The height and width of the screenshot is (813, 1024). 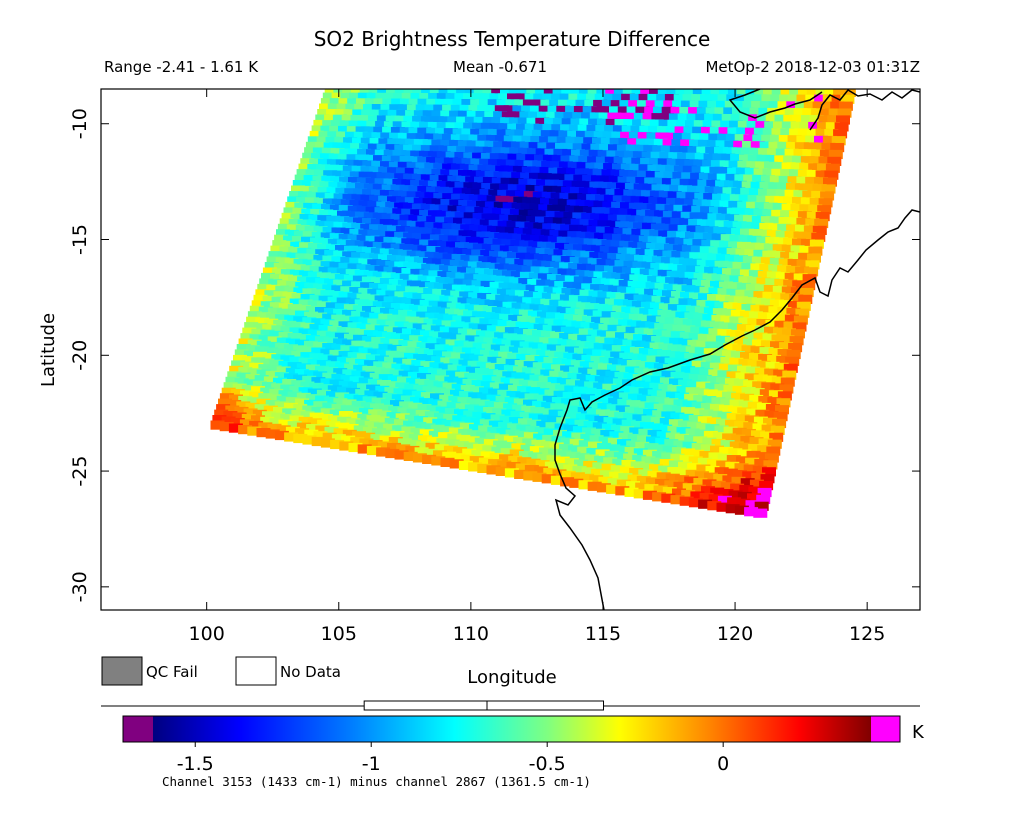 I want to click on x-tick-label: 125, so click(x=867, y=634).